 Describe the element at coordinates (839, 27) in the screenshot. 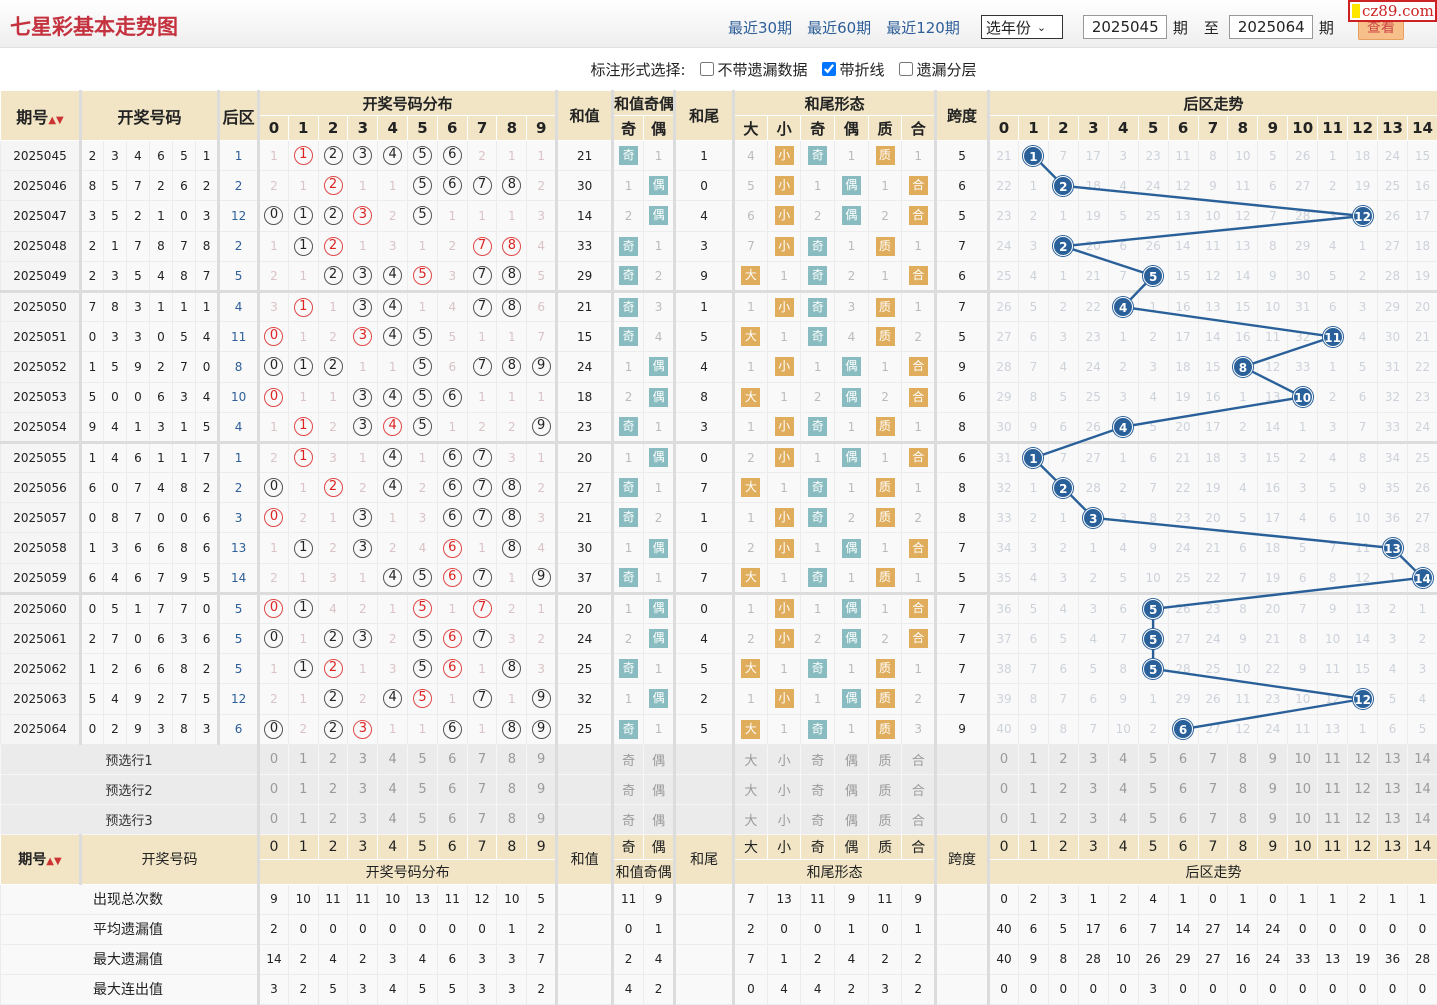

I see `link-recent-60: 最近60期` at that location.